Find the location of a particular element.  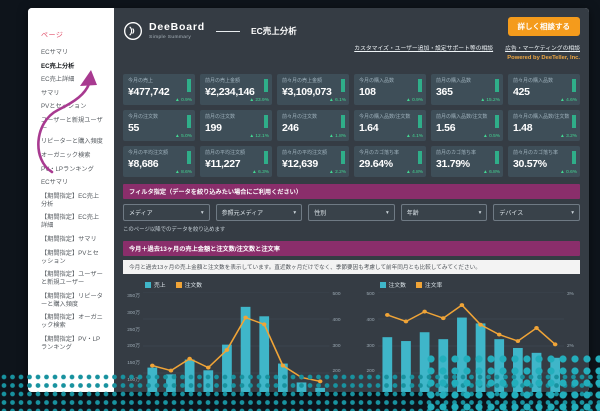

kpi-delta: ▲ 23.9% is located at coordinates (259, 100).